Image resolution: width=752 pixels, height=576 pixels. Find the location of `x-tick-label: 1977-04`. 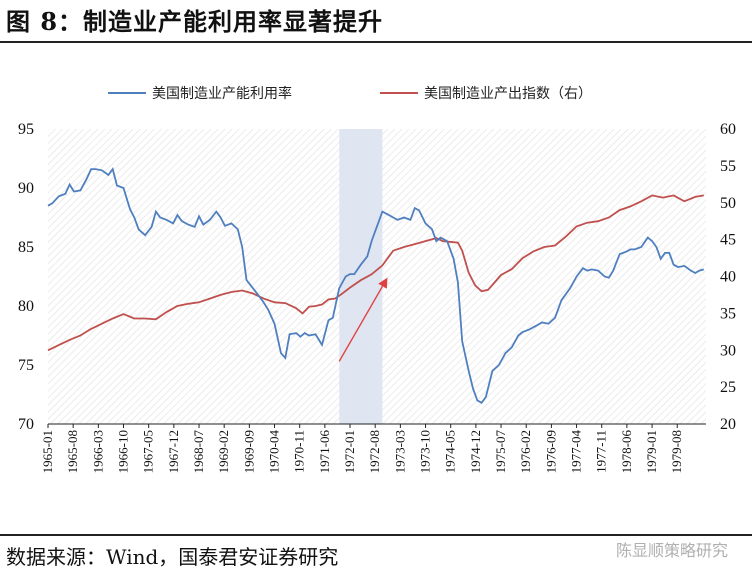

x-tick-label: 1977-04 is located at coordinates (576, 452).